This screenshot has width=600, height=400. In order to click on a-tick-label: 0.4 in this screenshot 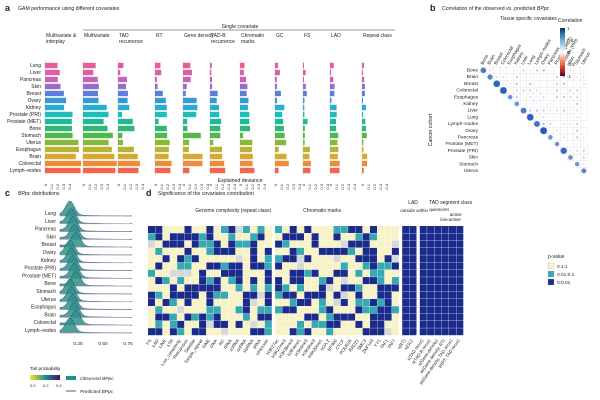, I will do `click(179, 186)`.